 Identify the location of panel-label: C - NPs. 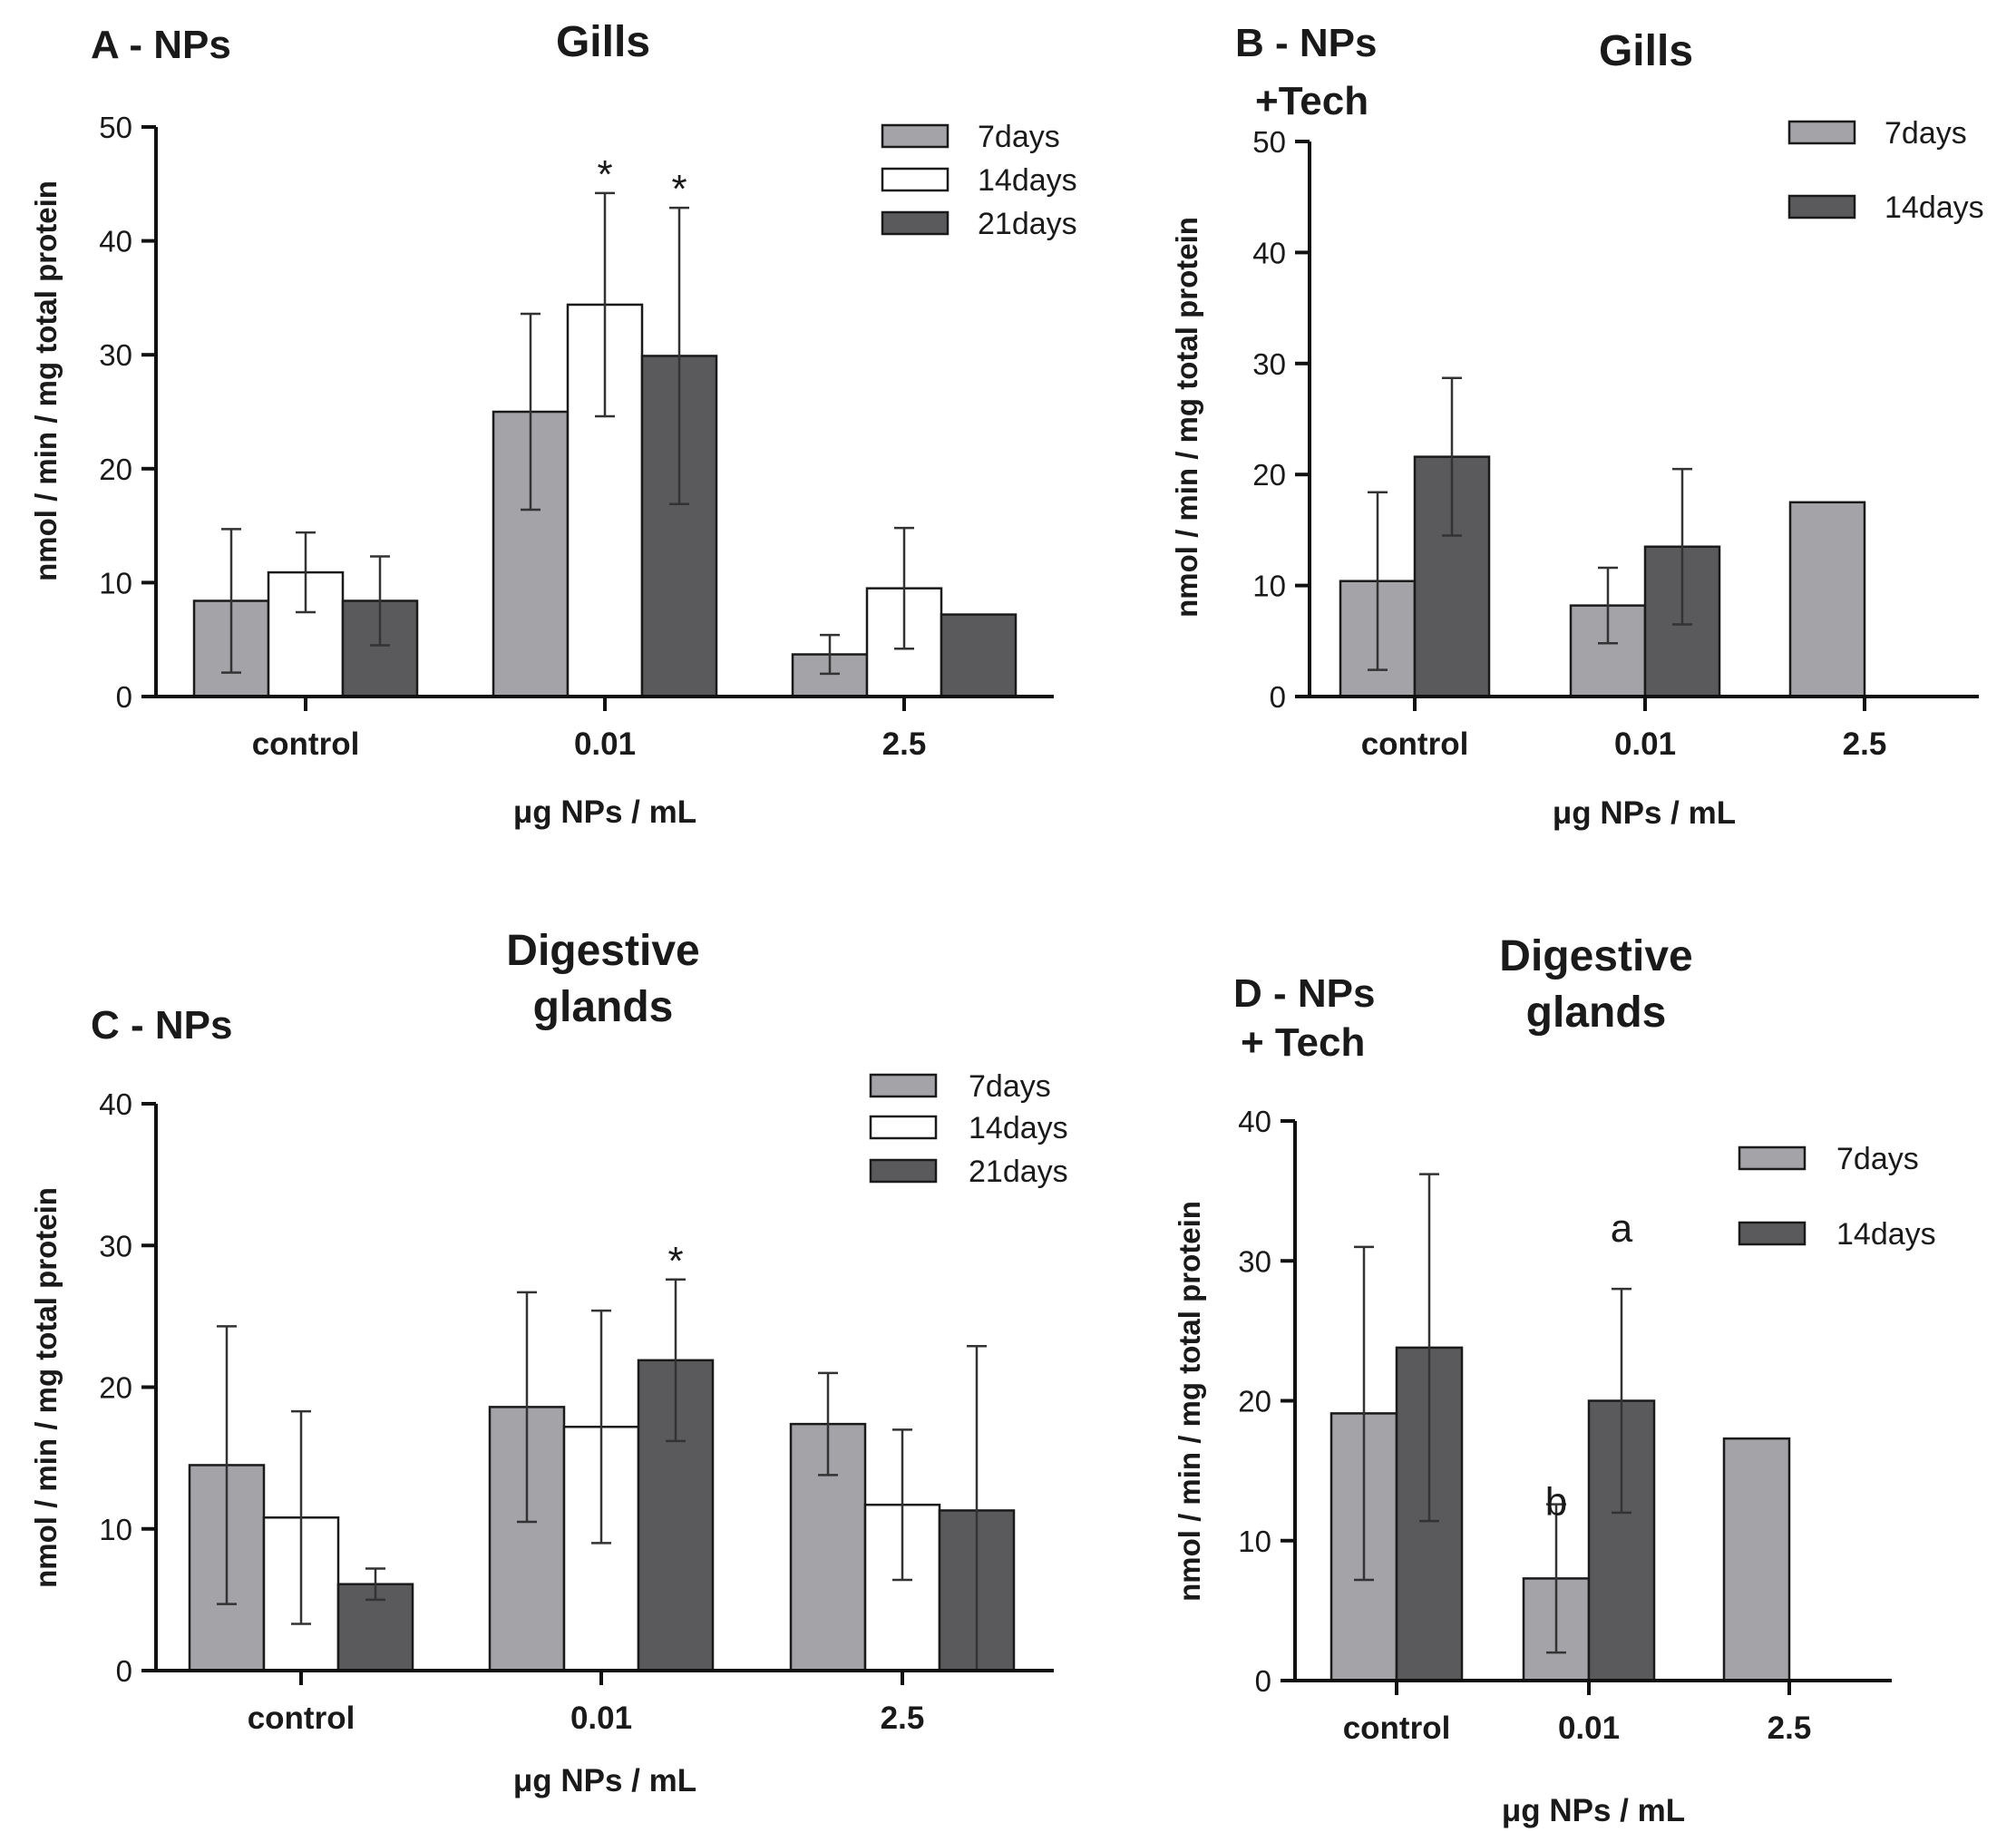
(161, 1026).